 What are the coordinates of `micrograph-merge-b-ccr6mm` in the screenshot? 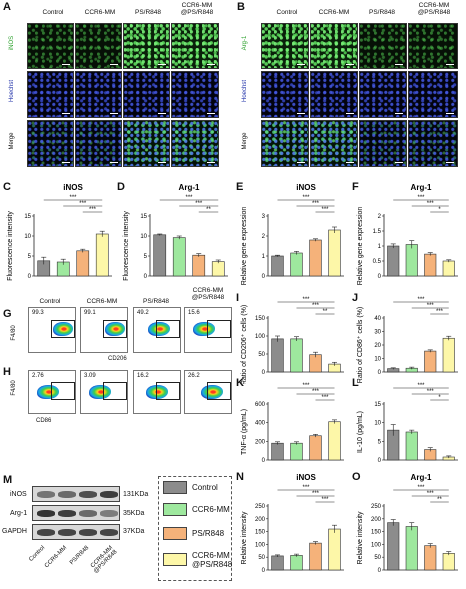 It's located at (334, 143).